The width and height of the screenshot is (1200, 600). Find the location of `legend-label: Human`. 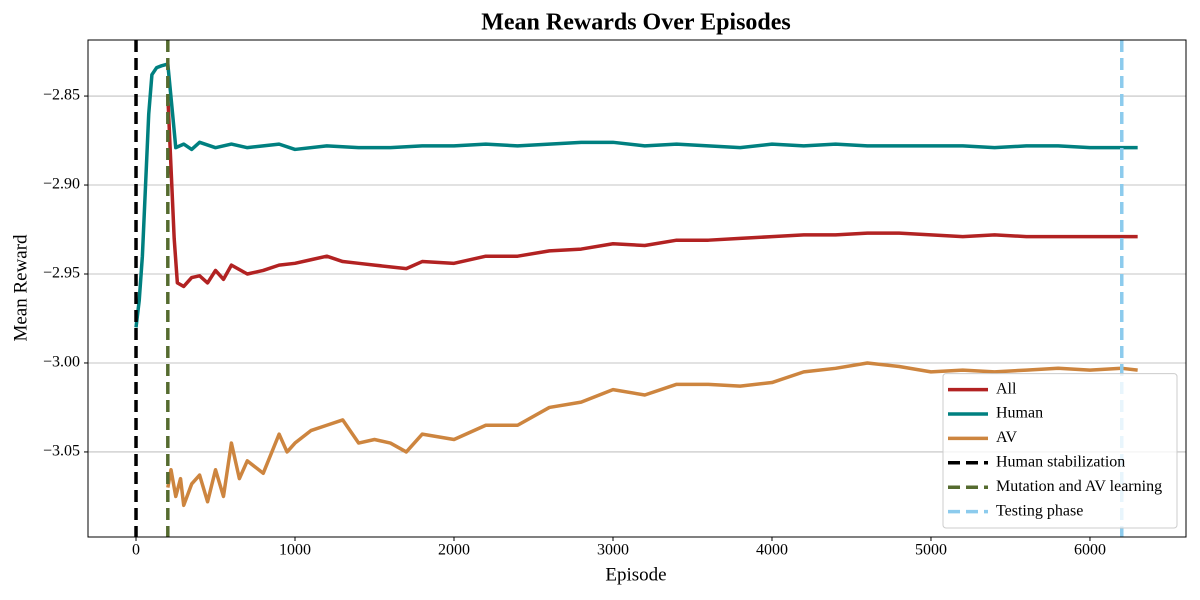

legend-label: Human is located at coordinates (1019, 413).